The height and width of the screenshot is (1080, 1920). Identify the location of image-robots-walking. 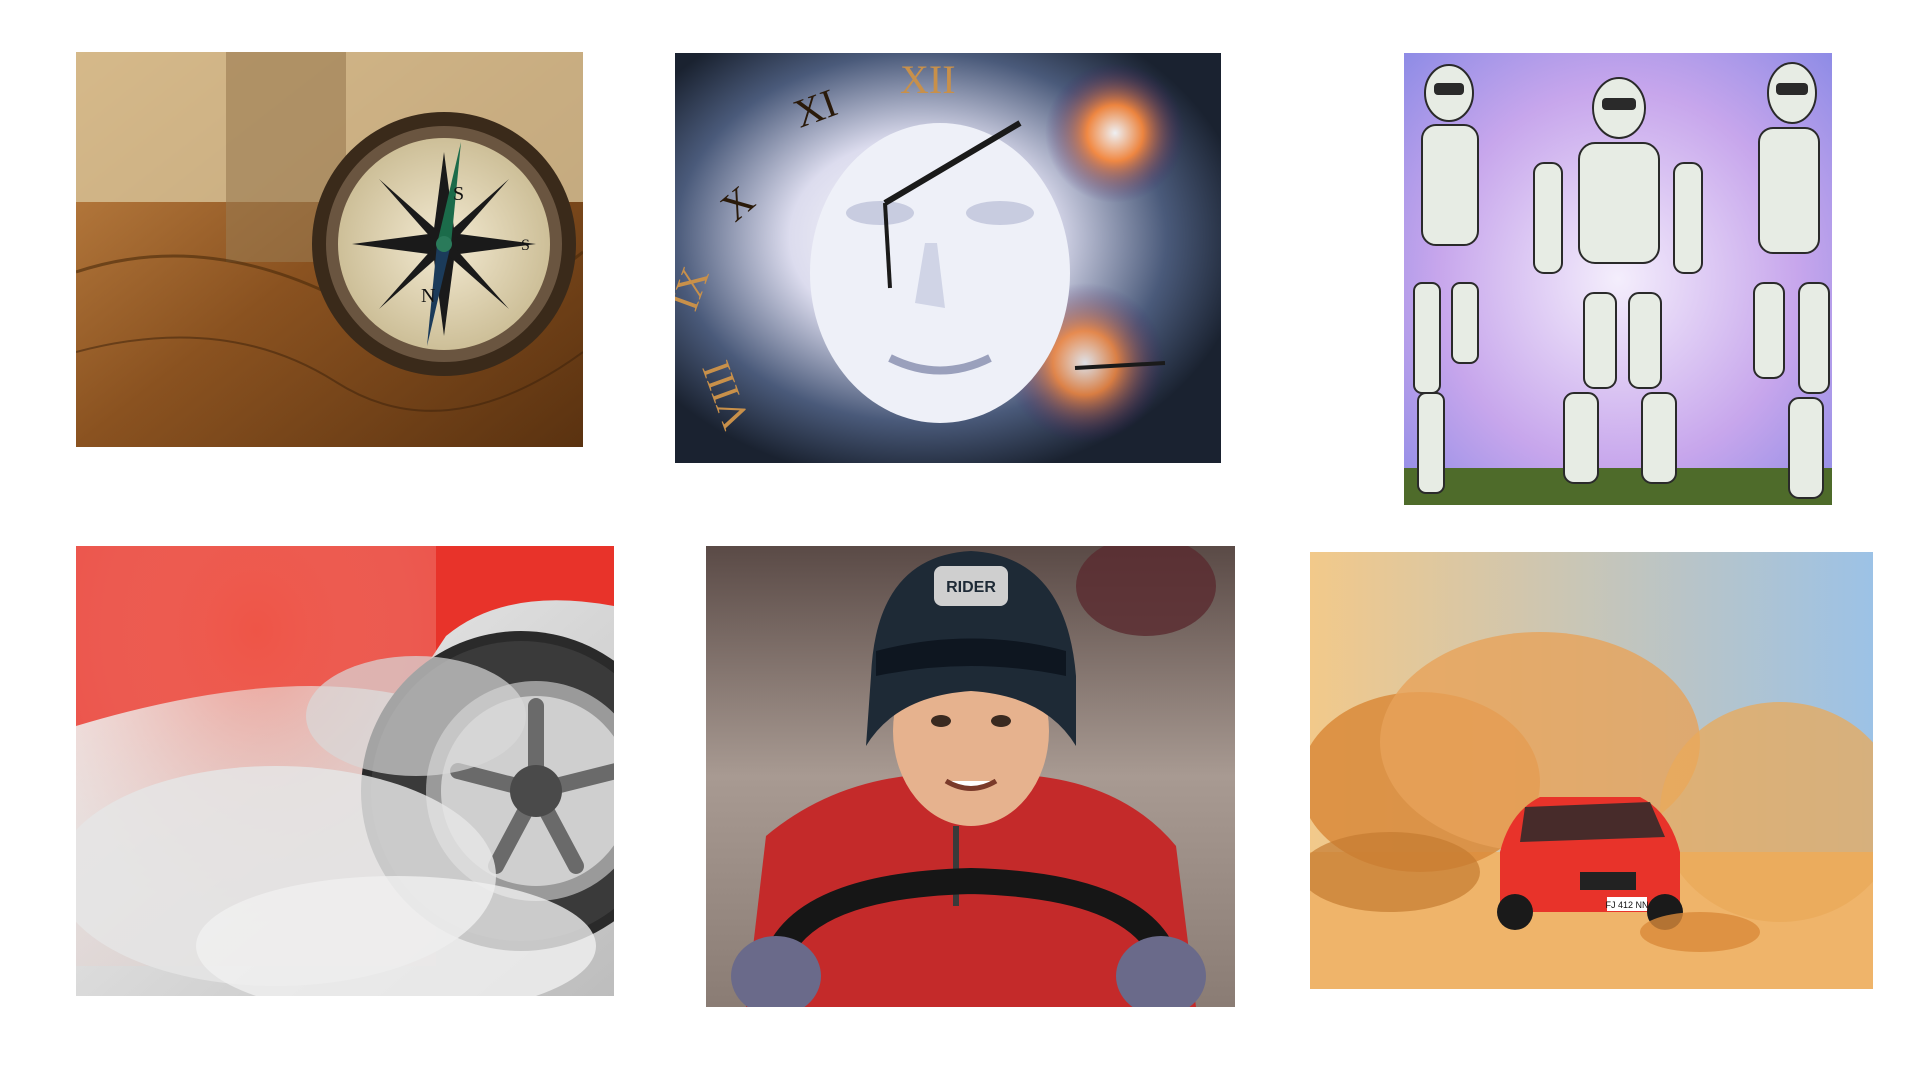
(1618, 279).